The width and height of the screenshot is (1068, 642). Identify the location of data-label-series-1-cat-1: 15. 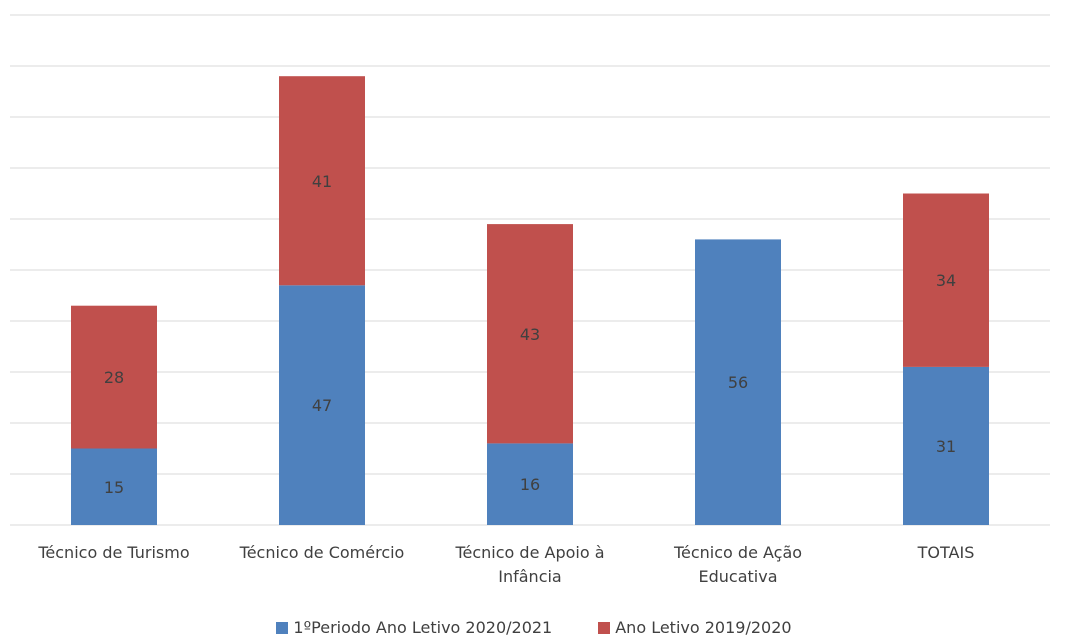
(114, 487).